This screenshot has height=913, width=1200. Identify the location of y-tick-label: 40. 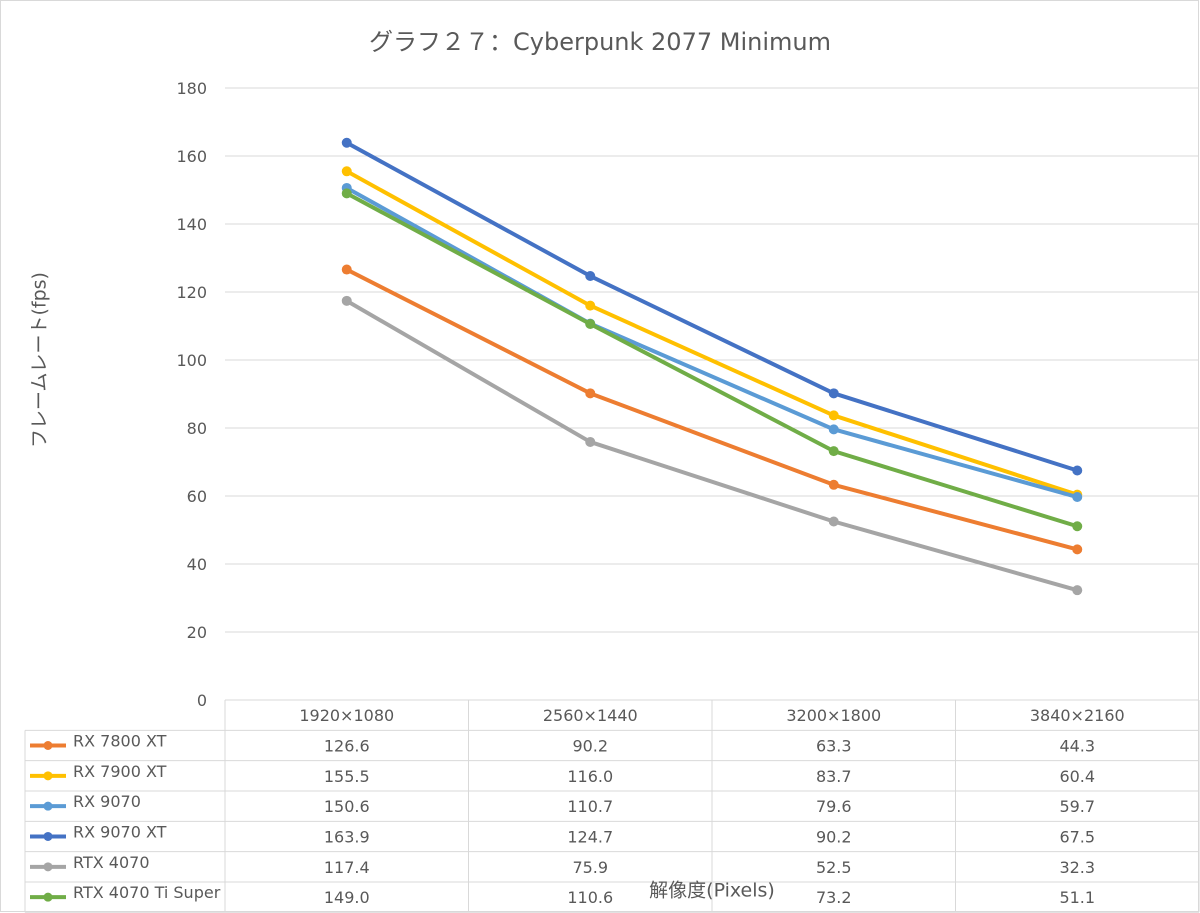
(197, 564).